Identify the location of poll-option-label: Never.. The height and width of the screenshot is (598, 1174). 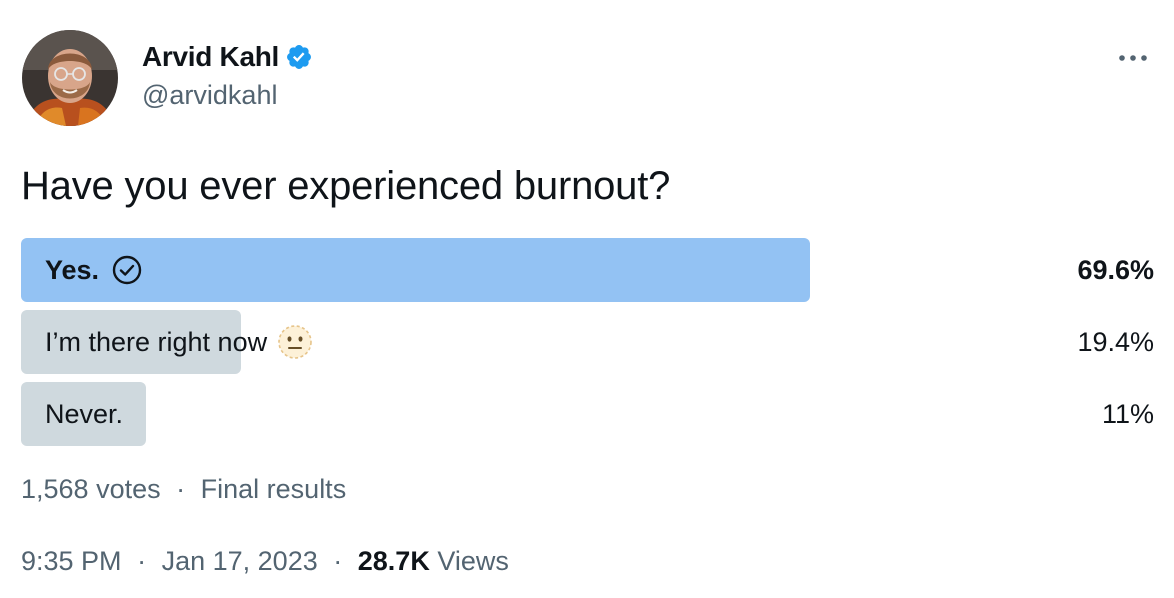
(84, 413).